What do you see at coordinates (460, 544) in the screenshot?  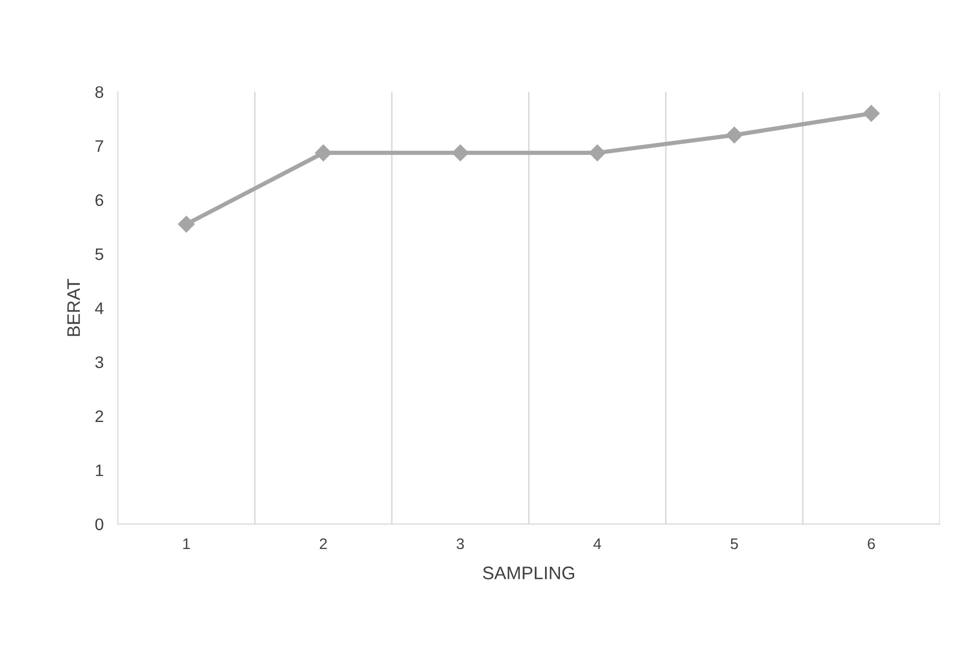 I see `x-tick-label: 3` at bounding box center [460, 544].